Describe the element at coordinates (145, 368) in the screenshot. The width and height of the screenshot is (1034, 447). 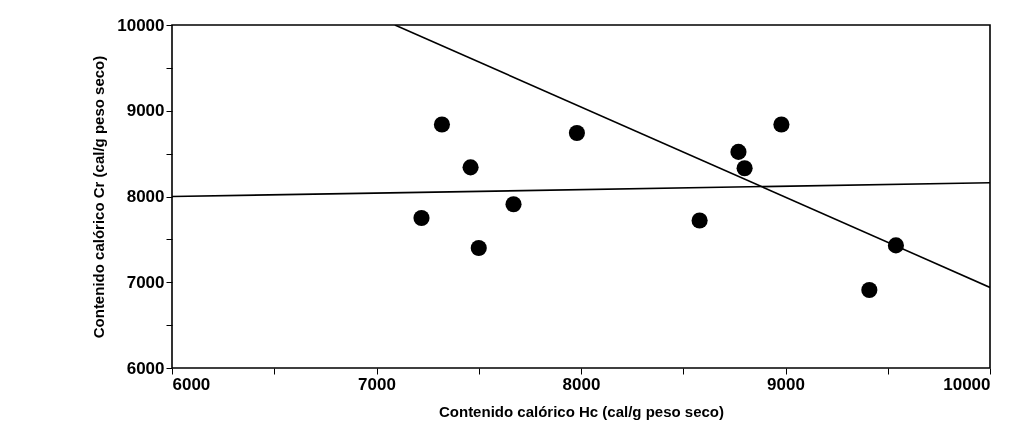
I see `y-tick-label: 6000` at that location.